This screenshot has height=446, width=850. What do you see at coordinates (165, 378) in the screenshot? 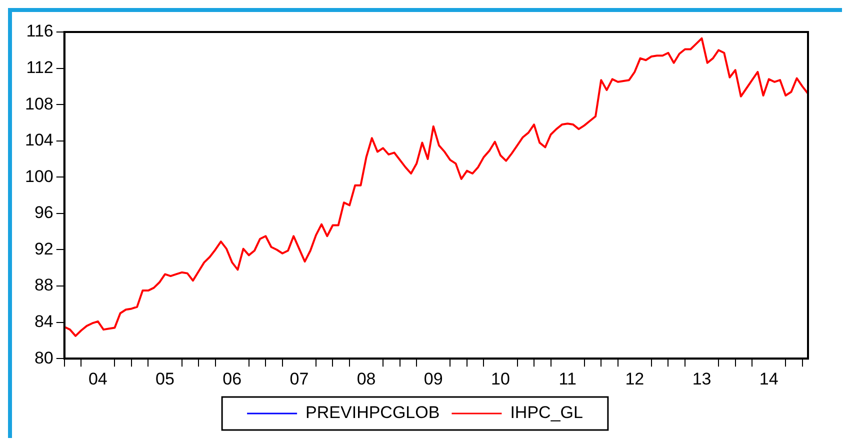
I see `x-tick-label: 05` at bounding box center [165, 378].